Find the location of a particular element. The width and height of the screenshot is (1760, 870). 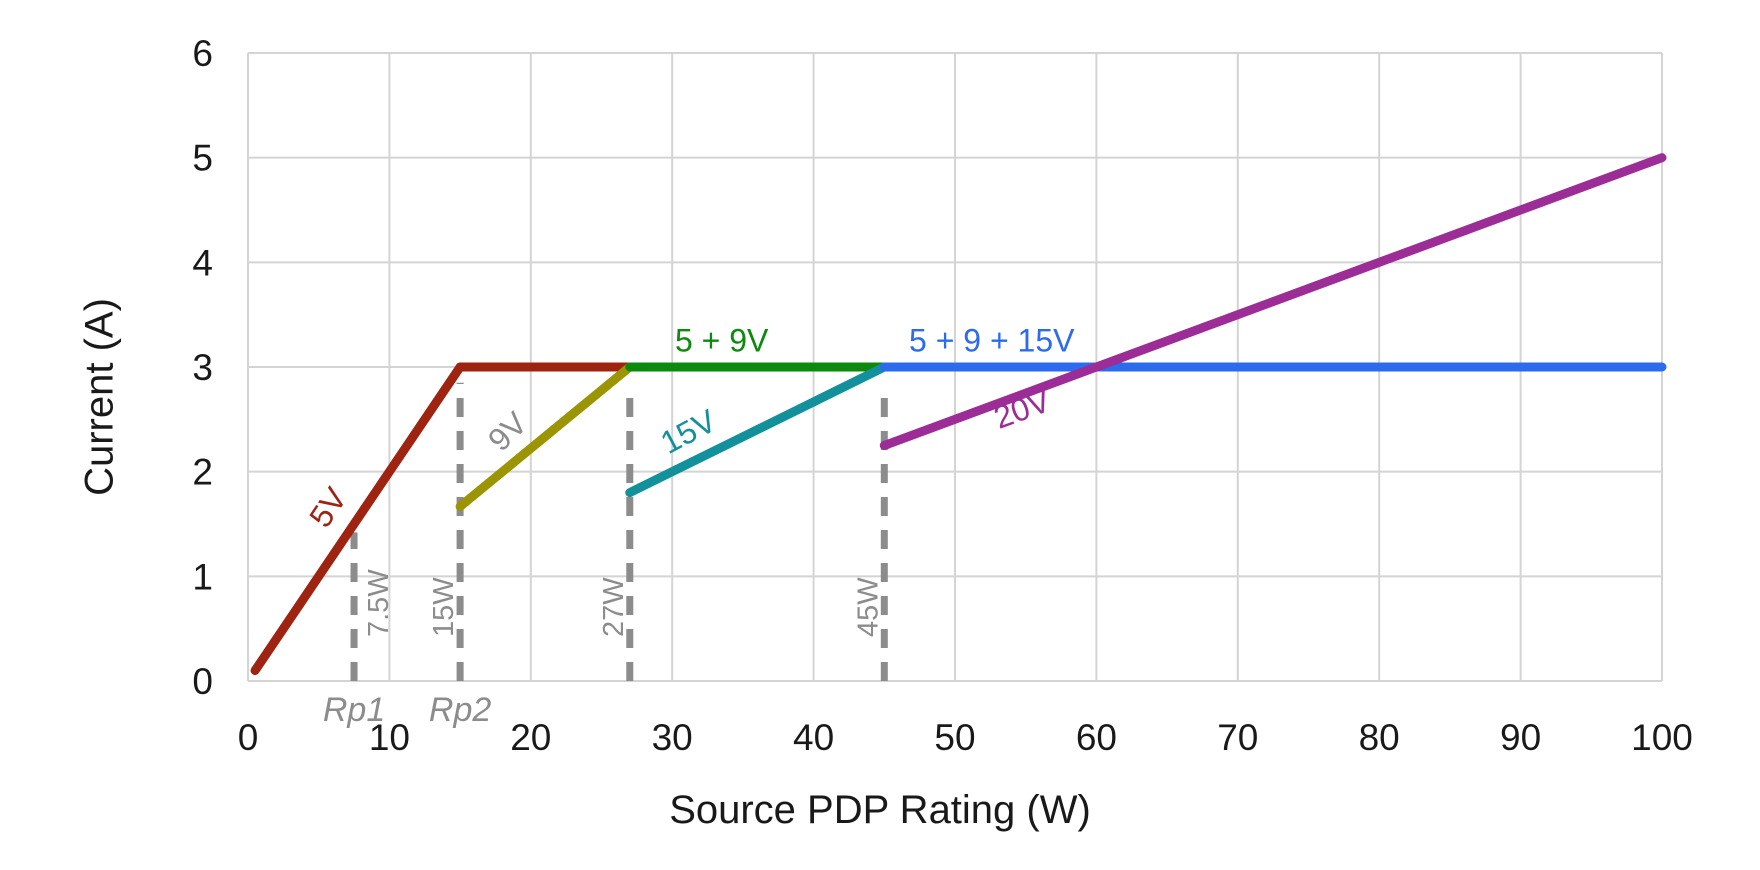

x-tick-label: 100 is located at coordinates (1662, 737).